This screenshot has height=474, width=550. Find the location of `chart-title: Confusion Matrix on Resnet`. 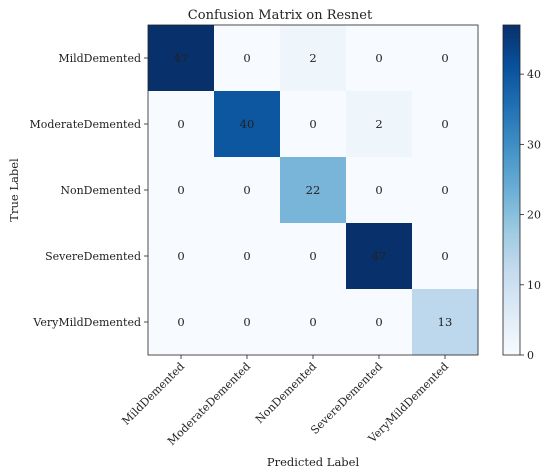

chart-title: Confusion Matrix on Resnet is located at coordinates (280, 15).